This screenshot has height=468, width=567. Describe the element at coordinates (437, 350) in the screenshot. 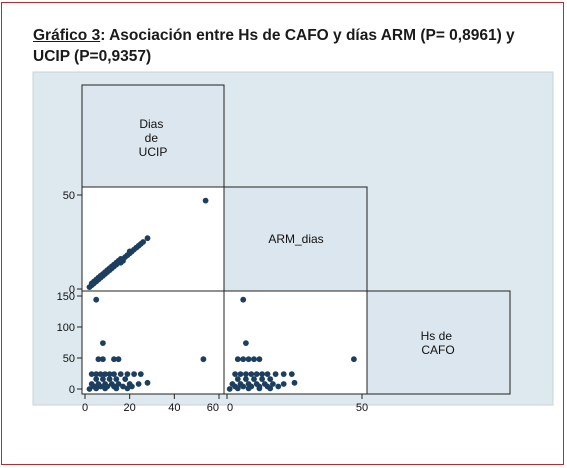

I see `var-label-cafo-line2: CAFO` at that location.